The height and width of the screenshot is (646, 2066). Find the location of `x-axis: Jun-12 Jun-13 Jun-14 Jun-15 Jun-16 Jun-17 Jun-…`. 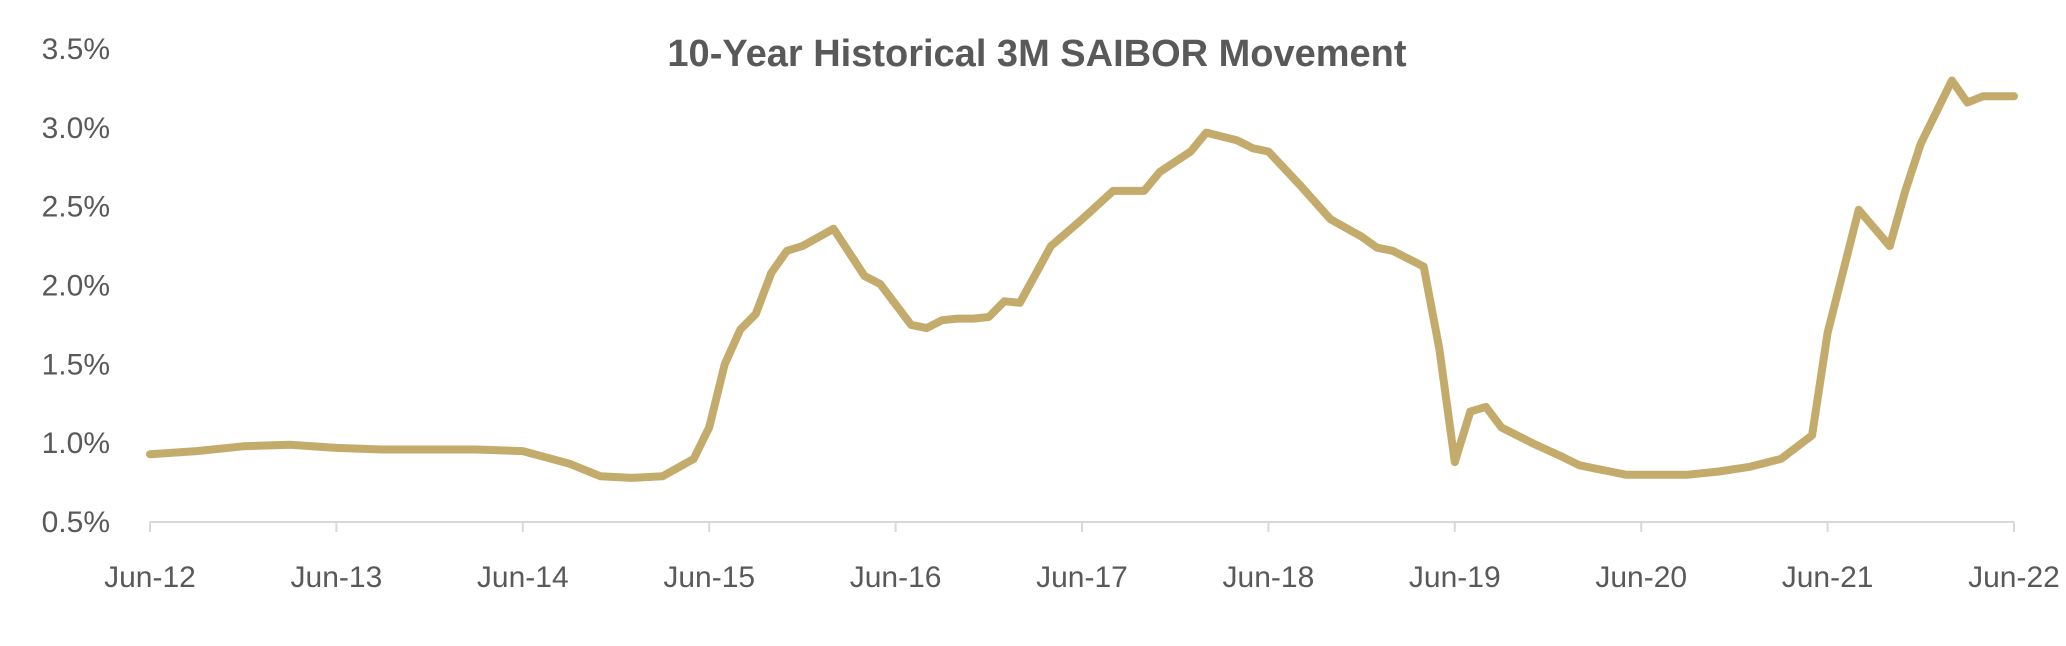

x-axis: Jun-12 Jun-13 Jun-14 Jun-15 Jun-16 Jun-17 Jun-… is located at coordinates (1082, 557).